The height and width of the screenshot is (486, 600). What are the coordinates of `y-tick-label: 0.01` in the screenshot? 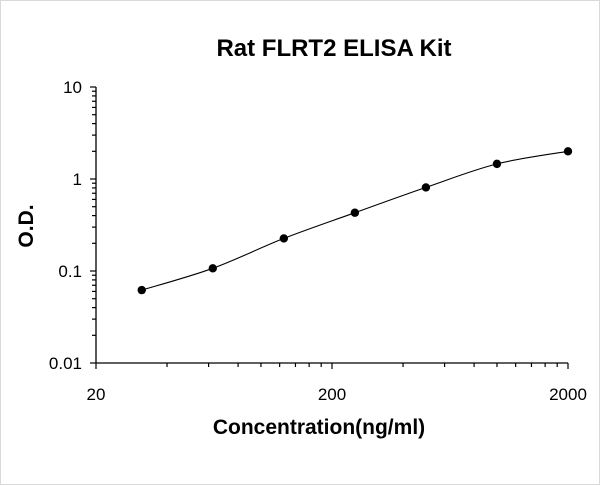 It's located at (65, 363).